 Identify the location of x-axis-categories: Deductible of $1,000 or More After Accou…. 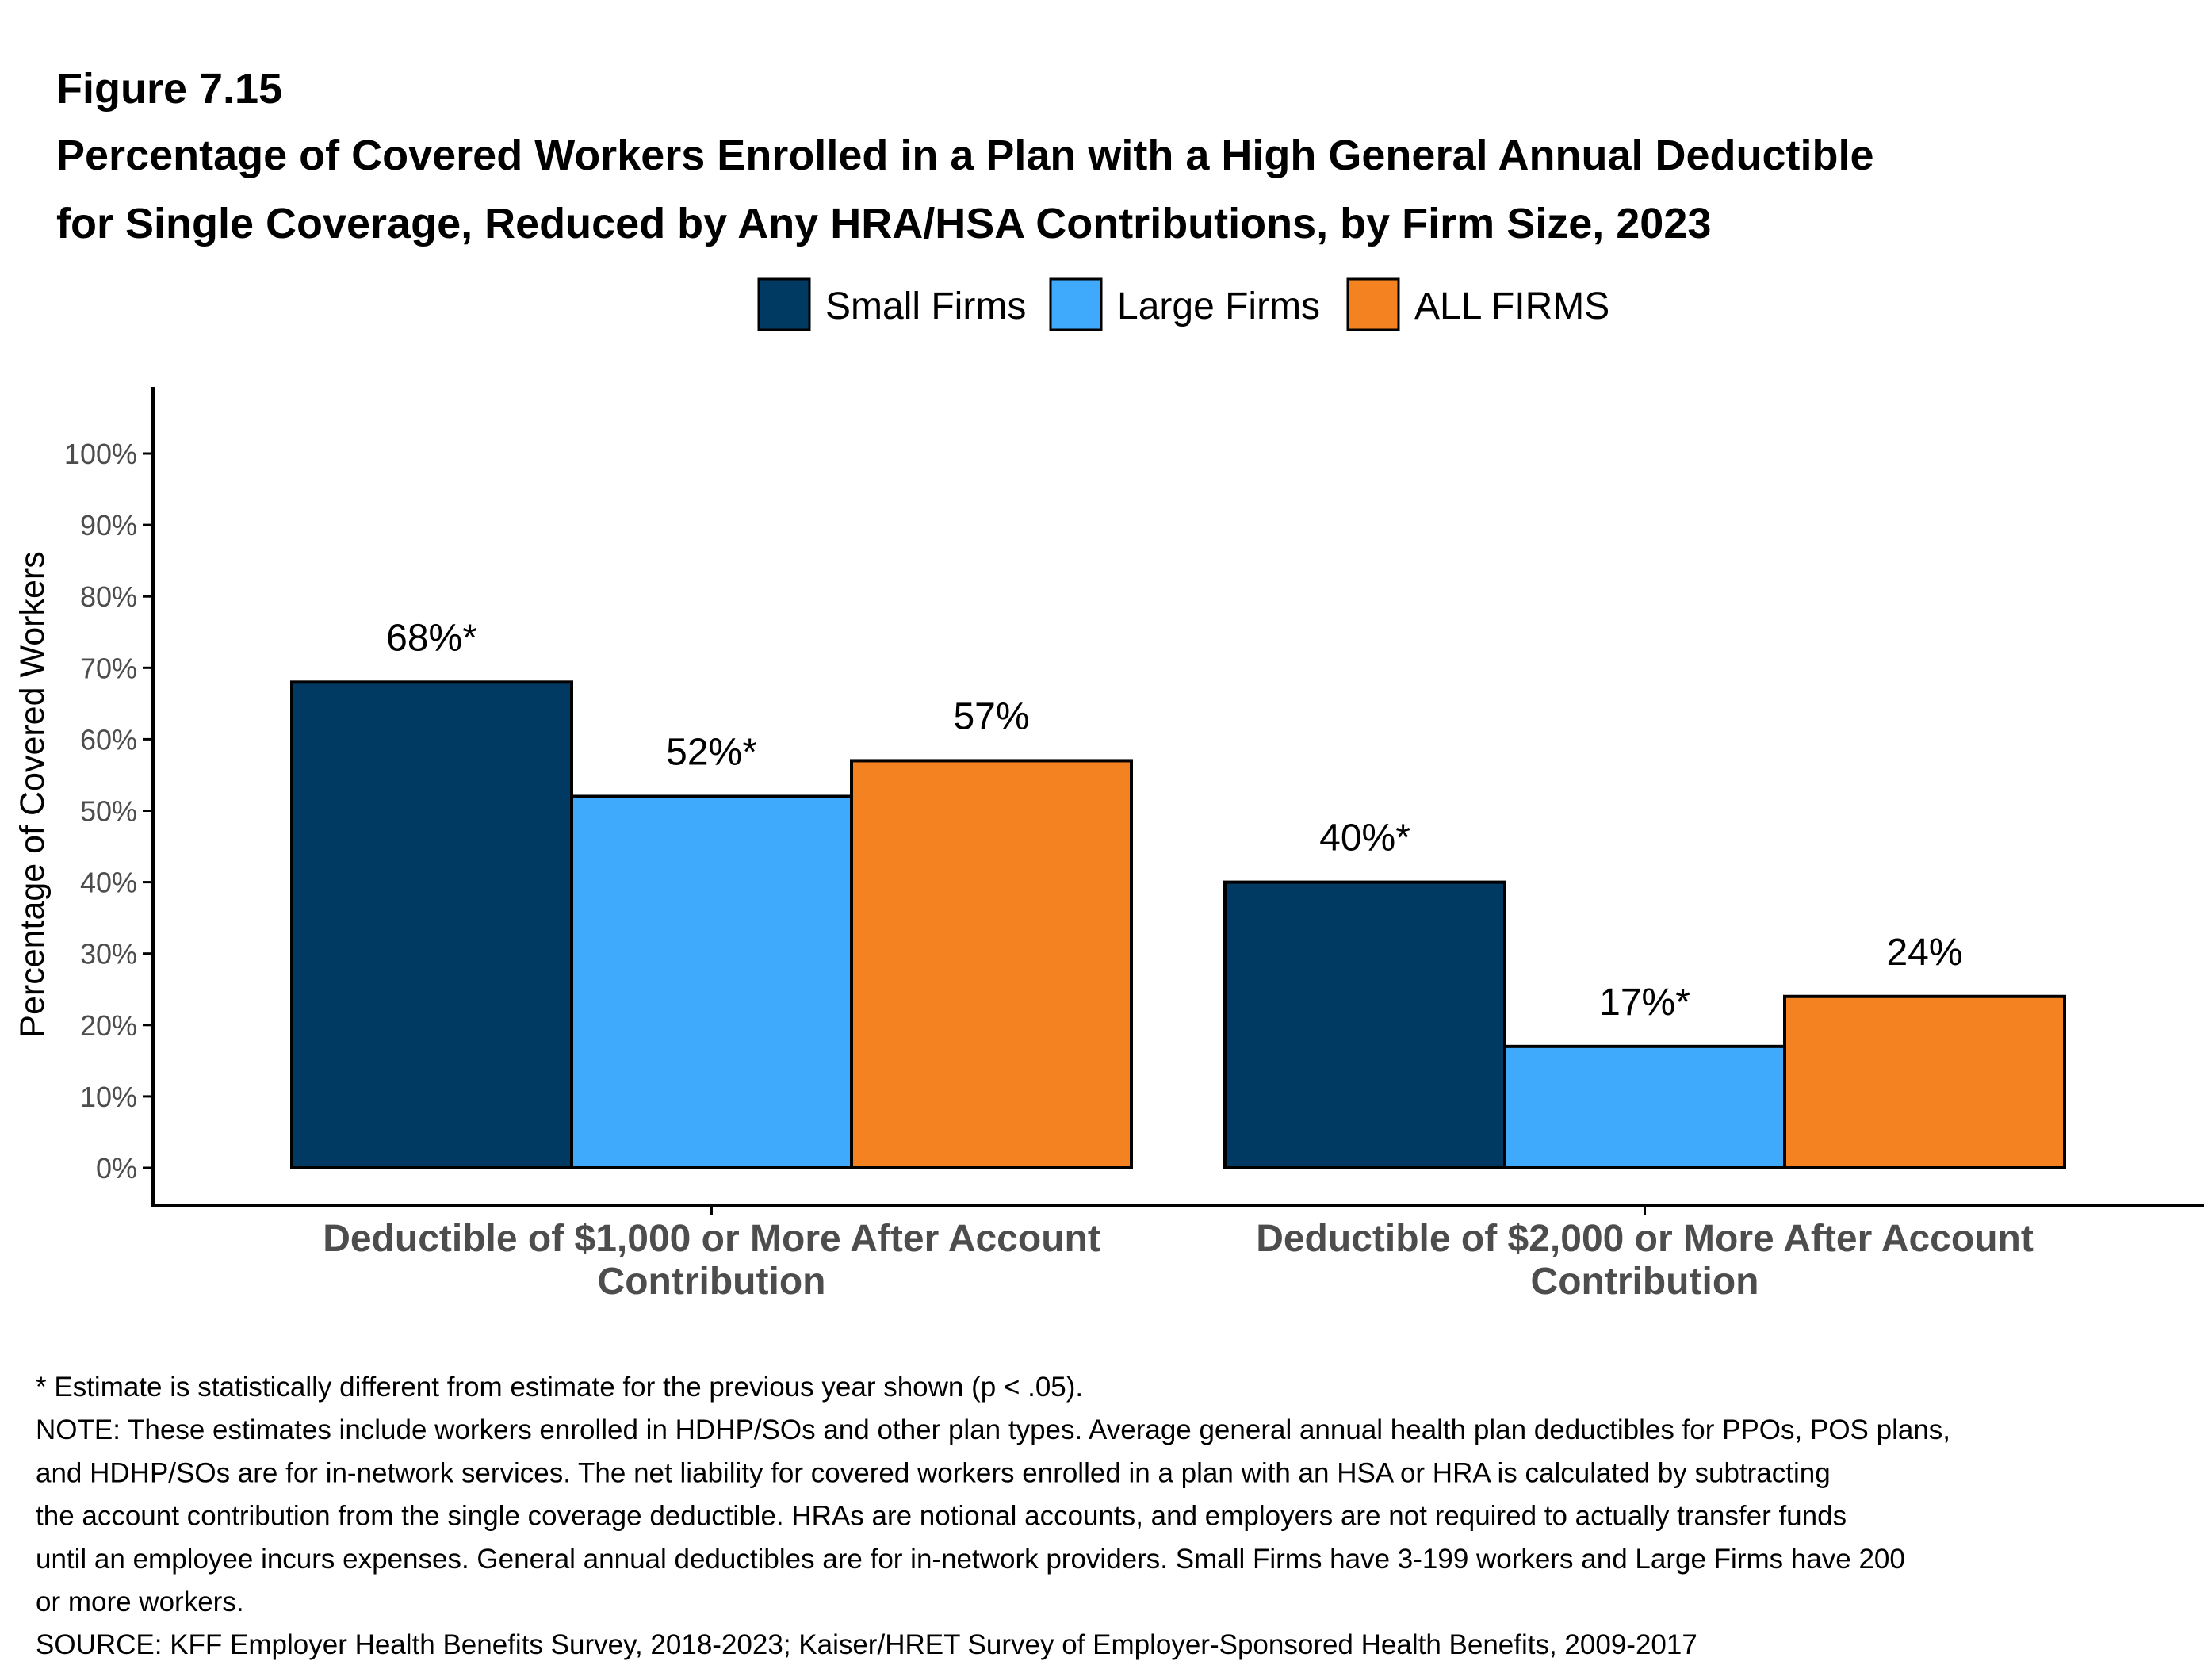
(1178, 1254).